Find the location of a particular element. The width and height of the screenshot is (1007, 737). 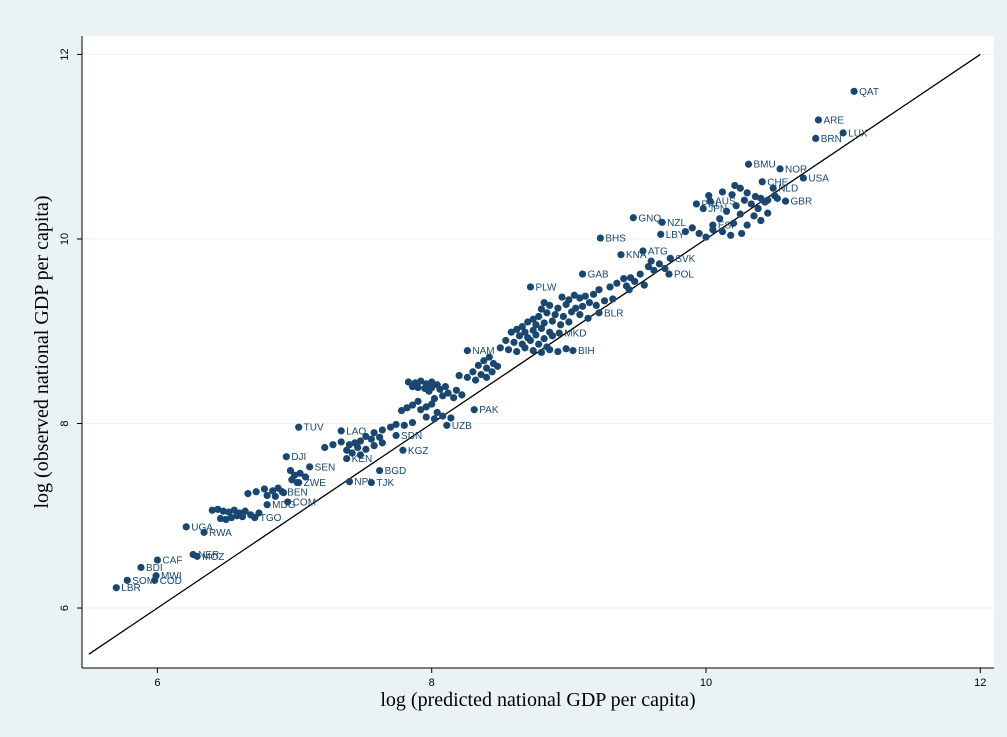

point-label: AUS is located at coordinates (725, 202).